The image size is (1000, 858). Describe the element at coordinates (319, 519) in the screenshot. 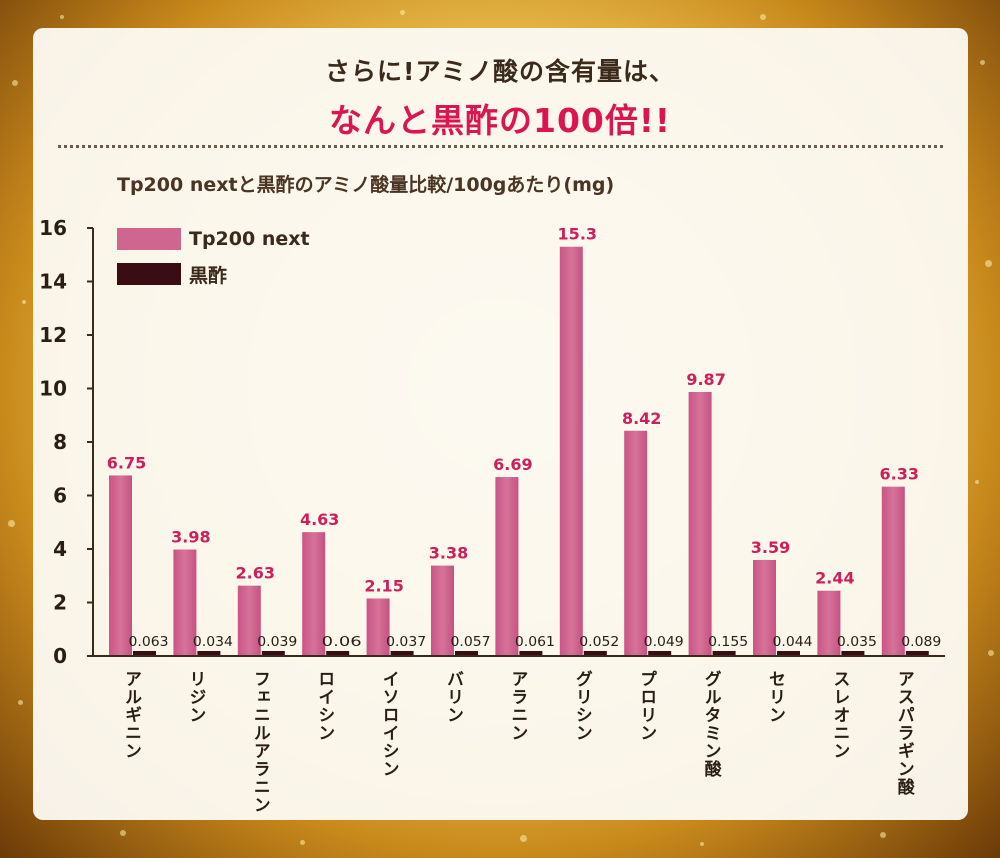

I see `value-label-tp200: 4.63` at that location.